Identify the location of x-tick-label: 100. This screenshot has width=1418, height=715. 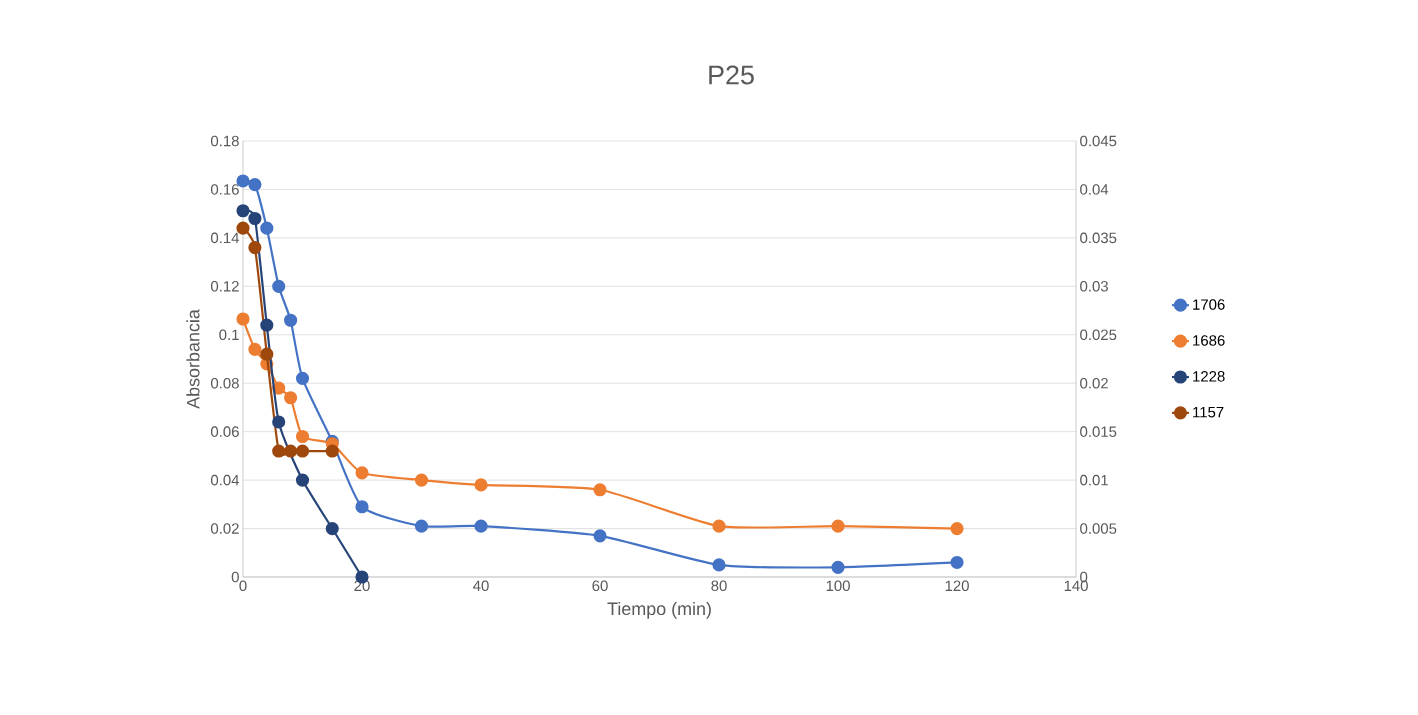
(838, 586).